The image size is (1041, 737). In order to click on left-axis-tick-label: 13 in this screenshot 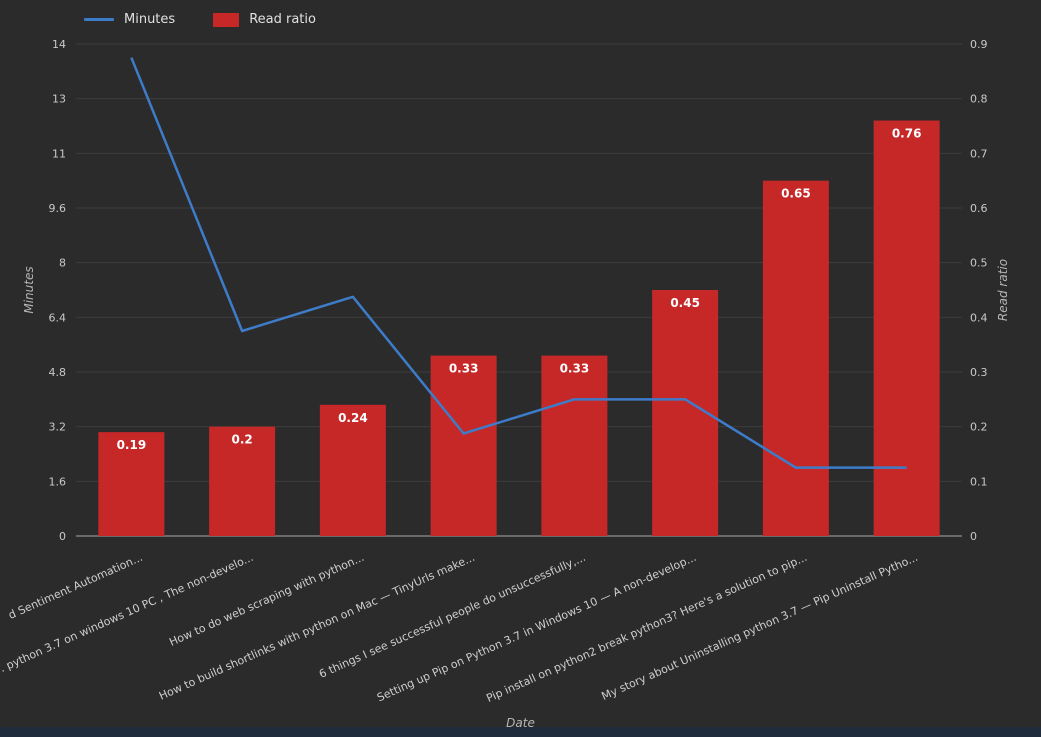, I will do `click(59, 99)`.